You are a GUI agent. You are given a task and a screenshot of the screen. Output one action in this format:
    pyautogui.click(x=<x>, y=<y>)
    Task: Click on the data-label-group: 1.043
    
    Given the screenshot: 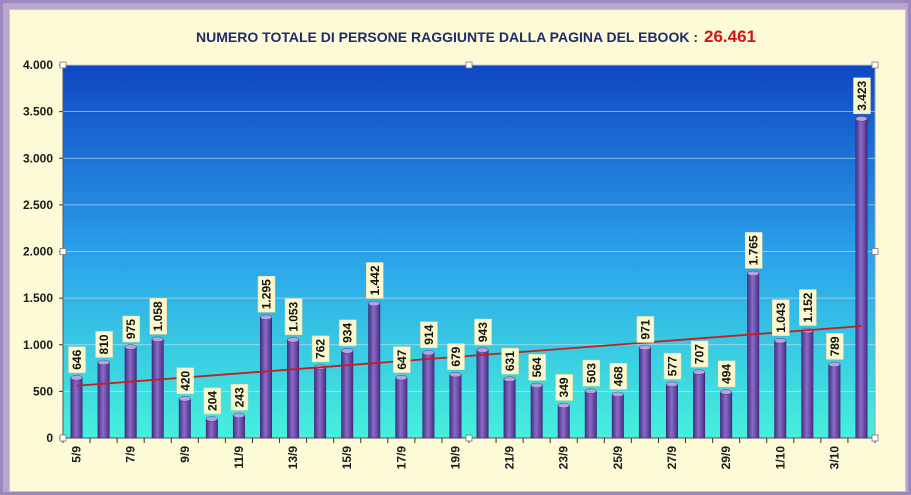 What is the action you would take?
    pyautogui.click(x=781, y=317)
    